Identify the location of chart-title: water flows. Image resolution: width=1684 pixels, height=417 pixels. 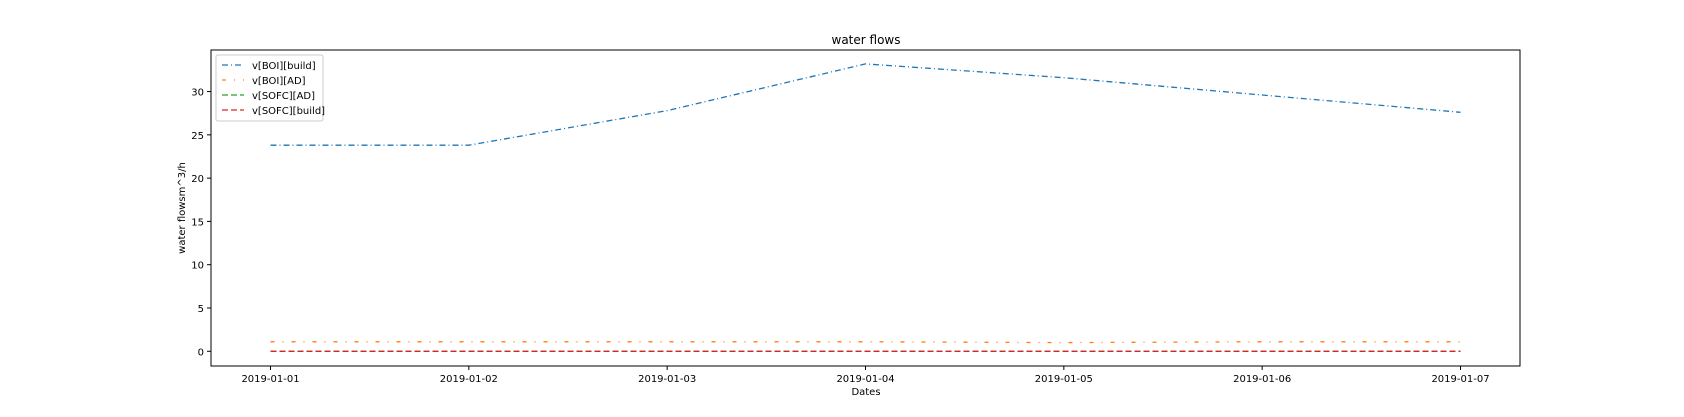
(866, 40).